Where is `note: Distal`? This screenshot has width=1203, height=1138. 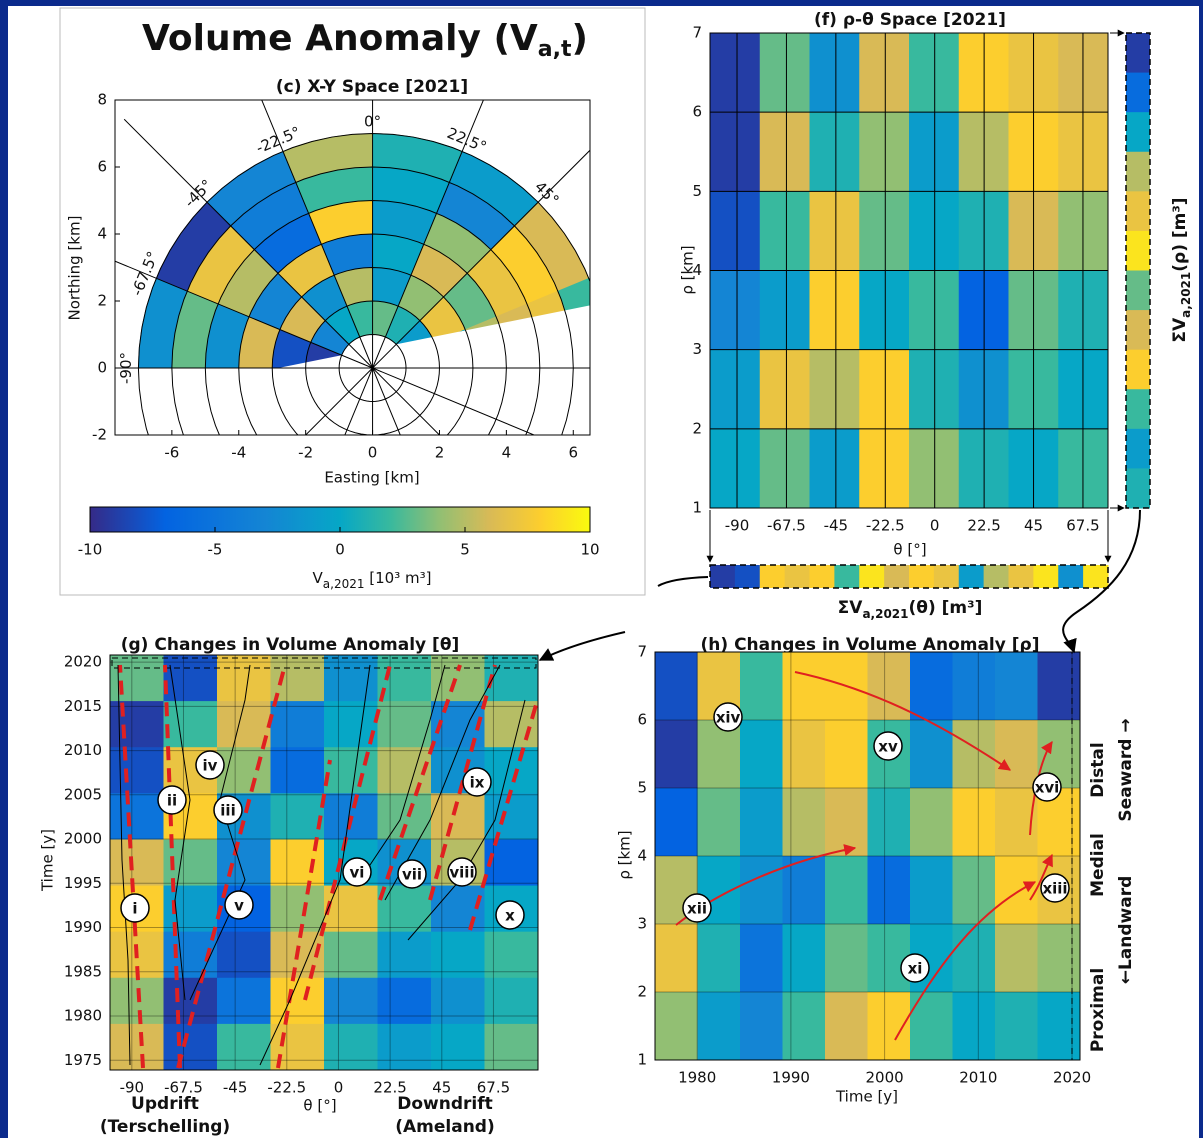 note: Distal is located at coordinates (1098, 769).